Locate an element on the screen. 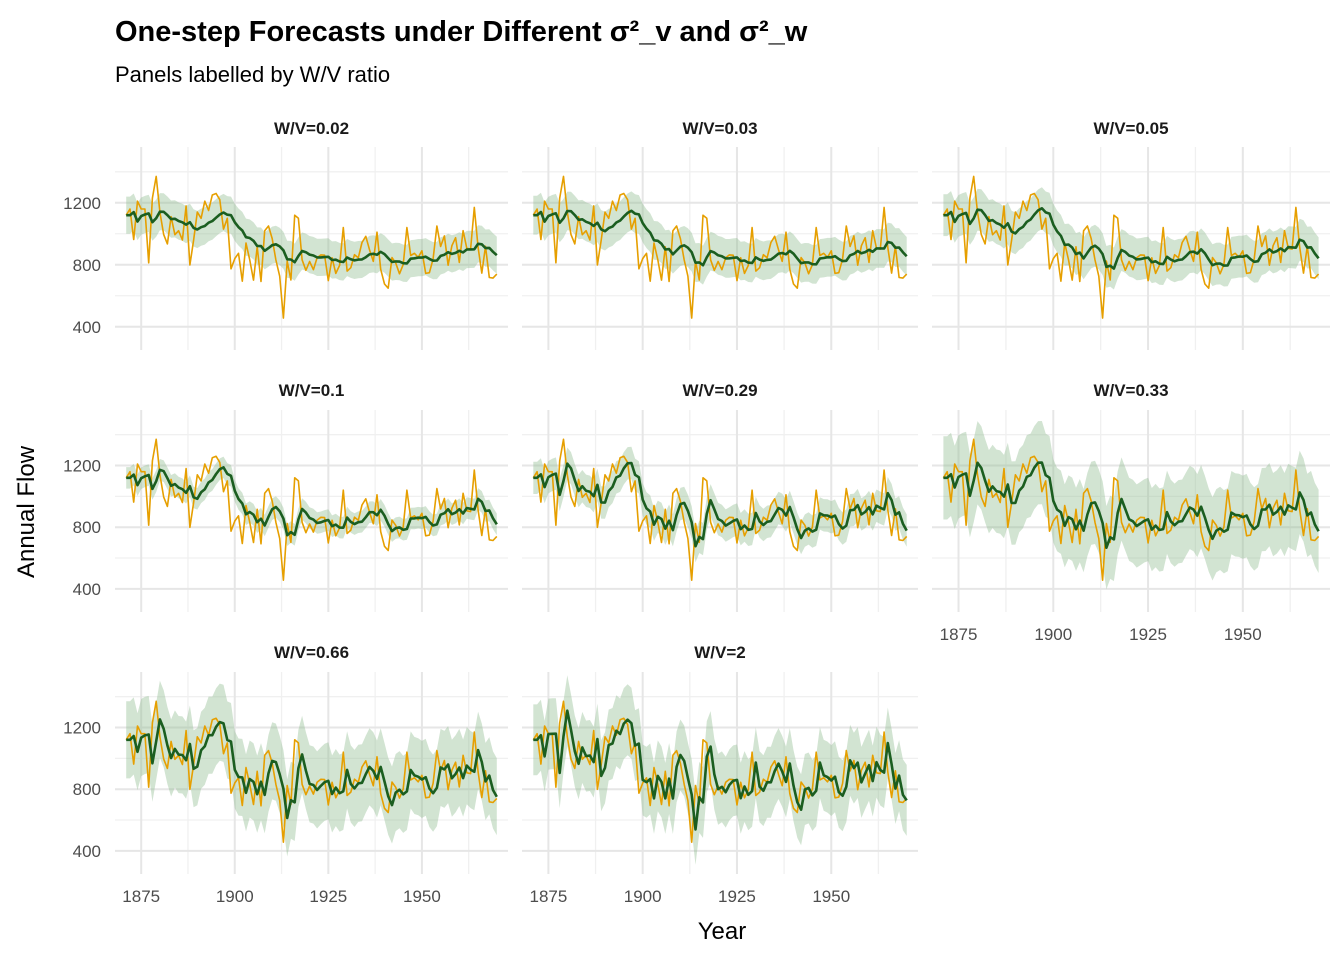  facet-panel: W/V=0.1 400 800 1200 is located at coordinates (285, 496).